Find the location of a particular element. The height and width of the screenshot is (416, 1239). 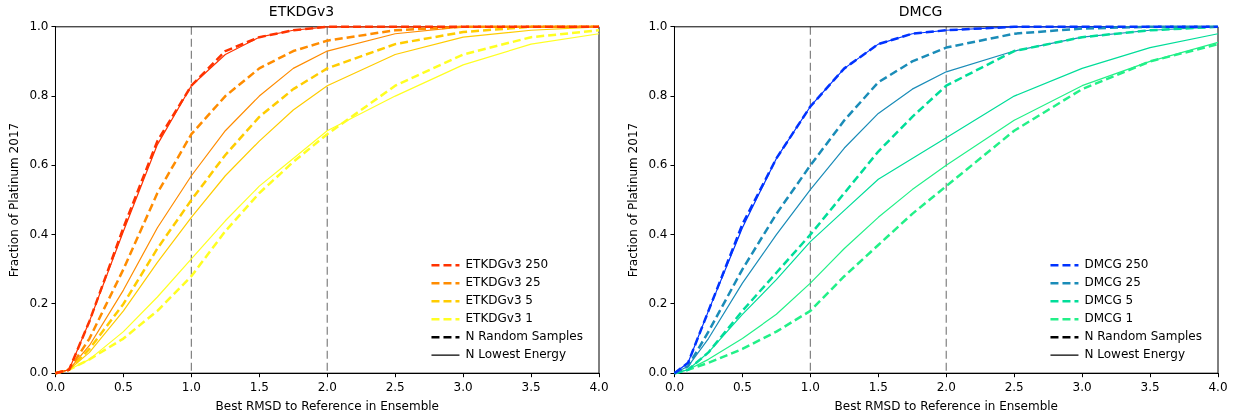

legend-label: DMCG 250 is located at coordinates (1116, 264).